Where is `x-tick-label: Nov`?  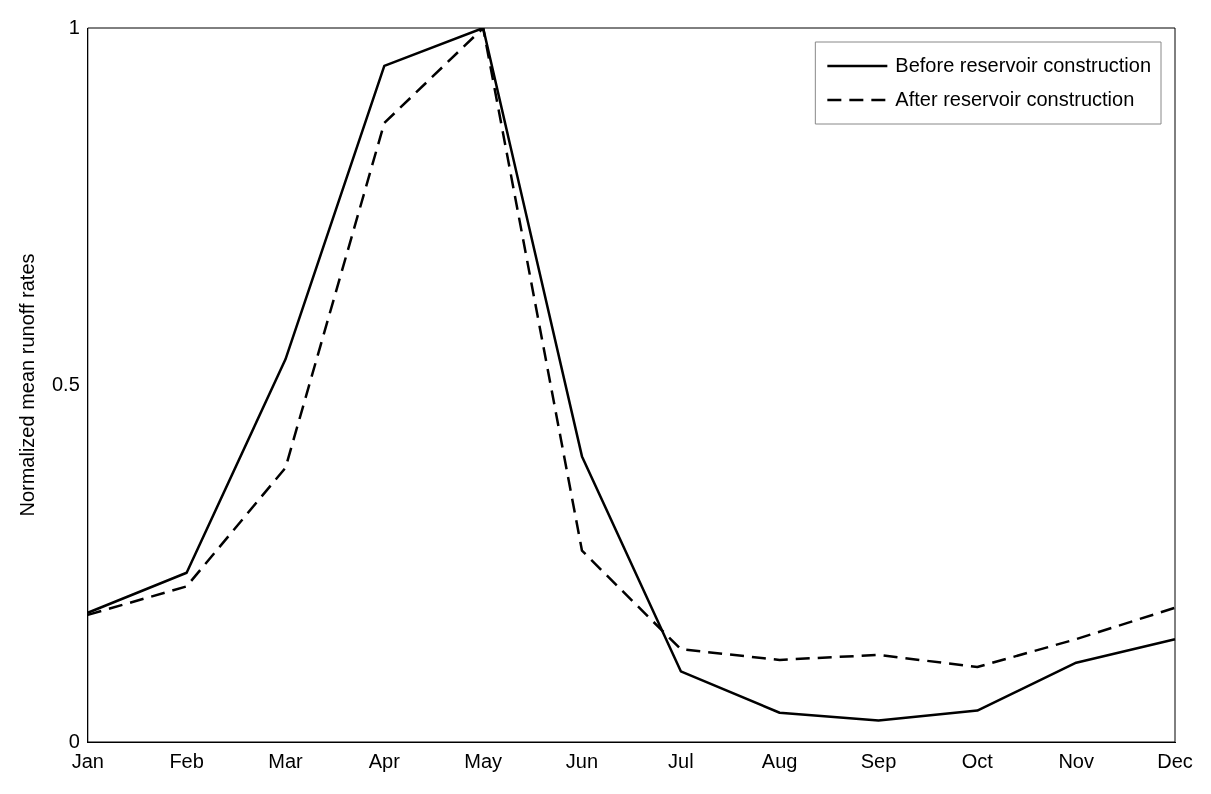 x-tick-label: Nov is located at coordinates (1076, 760).